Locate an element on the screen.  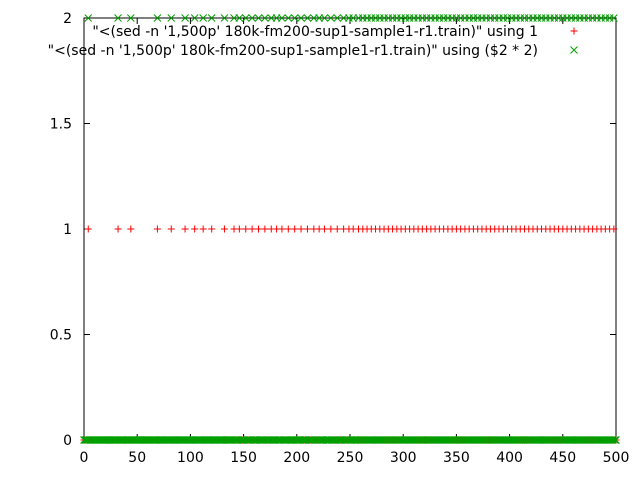
x-tick-label: 450 is located at coordinates (562, 458).